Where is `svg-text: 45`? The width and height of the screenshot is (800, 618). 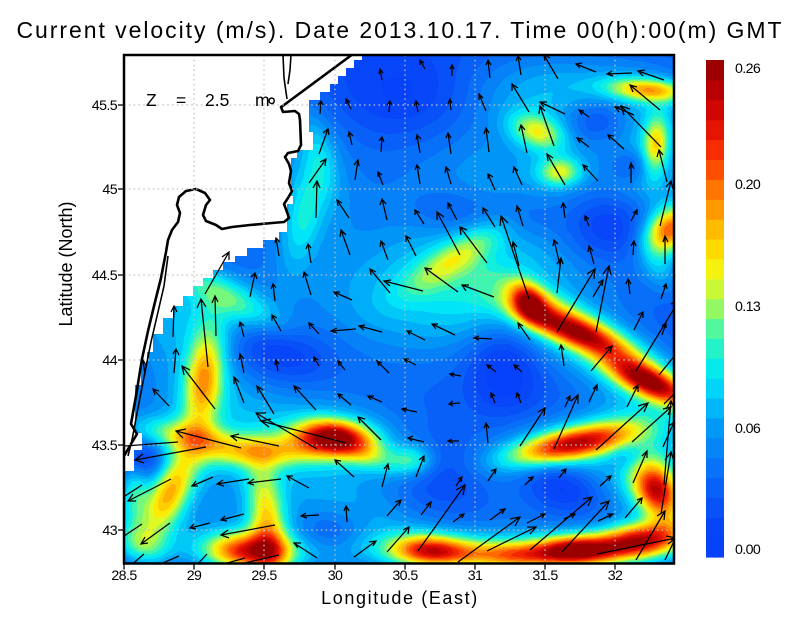
svg-text: 45 is located at coordinates (109, 190).